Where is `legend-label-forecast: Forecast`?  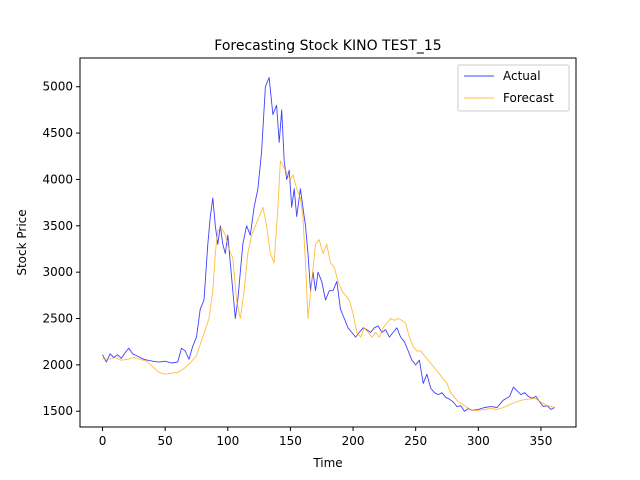
legend-label-forecast: Forecast is located at coordinates (528, 98).